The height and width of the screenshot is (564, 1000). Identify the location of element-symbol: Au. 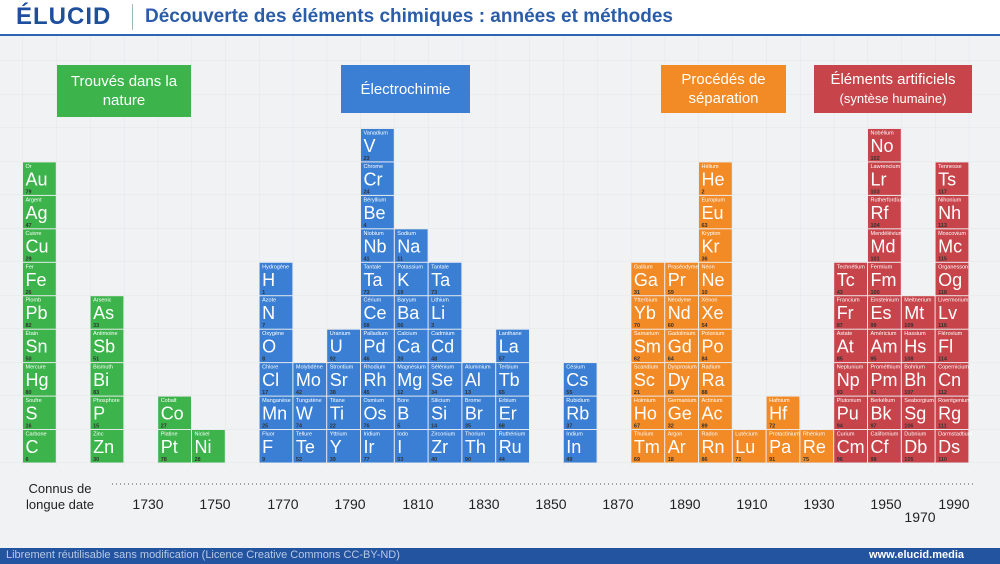
(37, 179).